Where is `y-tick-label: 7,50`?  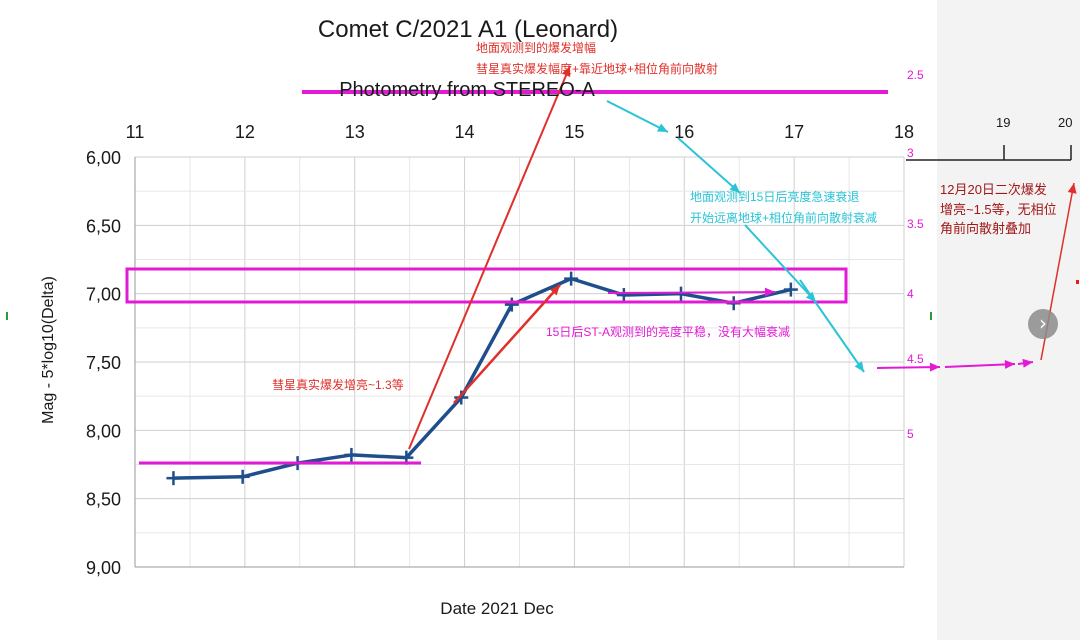 y-tick-label: 7,50 is located at coordinates (103, 363).